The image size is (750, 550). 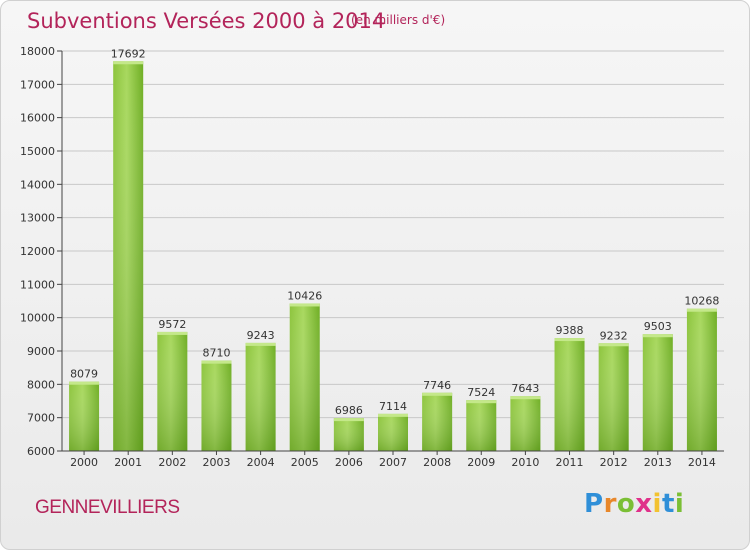 I want to click on x-tick-label: 2011, so click(x=570, y=462).